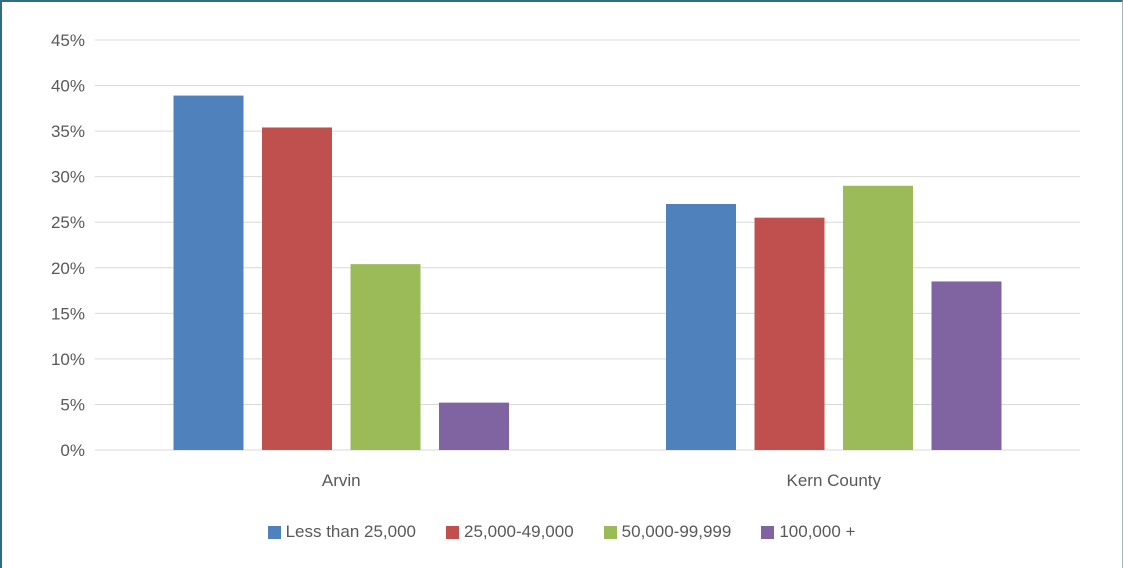 The image size is (1123, 568). What do you see at coordinates (68, 359) in the screenshot?
I see `y-tick-label: 10%` at bounding box center [68, 359].